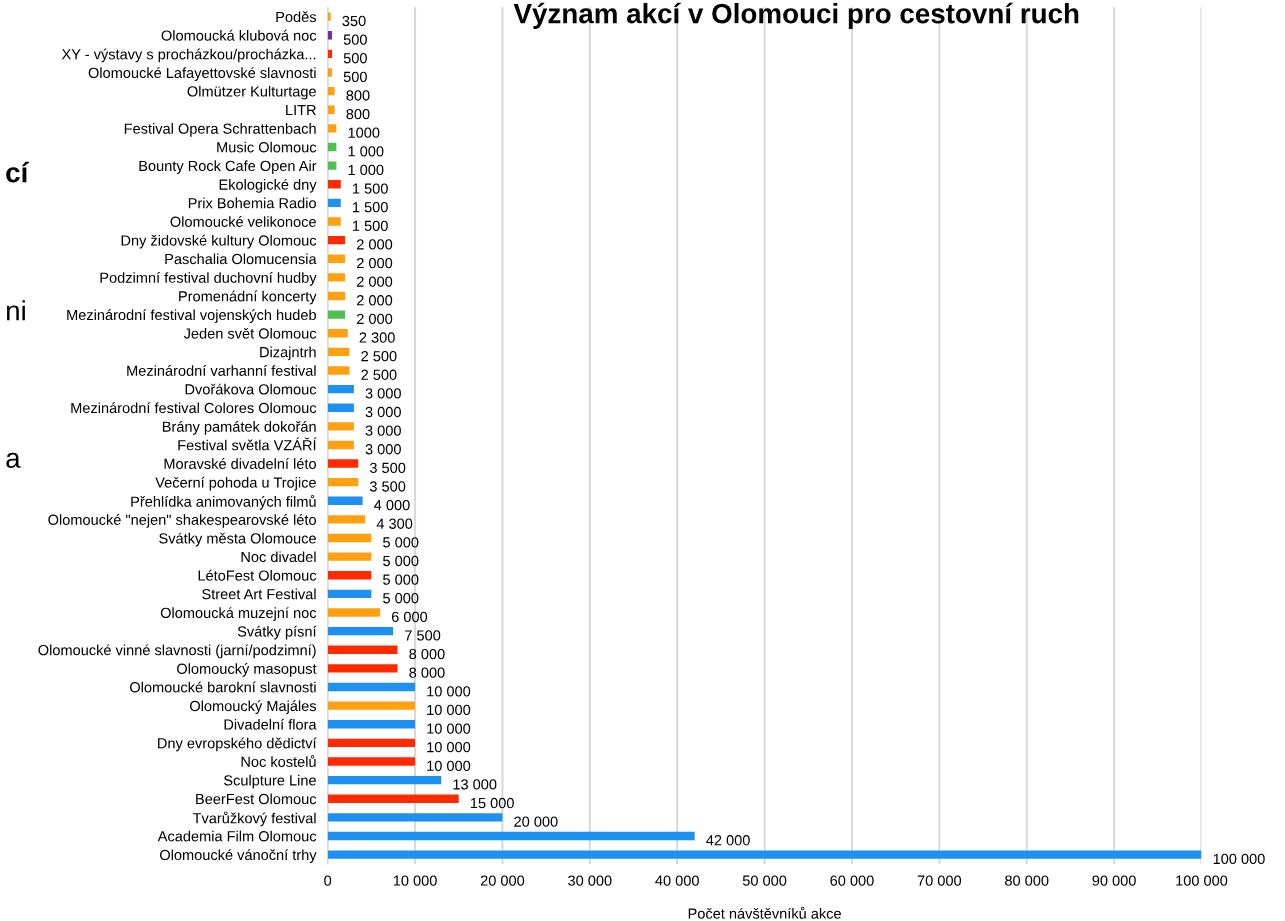 The image size is (1285, 921). What do you see at coordinates (427, 654) in the screenshot?
I see `data-label: 8 000` at bounding box center [427, 654].